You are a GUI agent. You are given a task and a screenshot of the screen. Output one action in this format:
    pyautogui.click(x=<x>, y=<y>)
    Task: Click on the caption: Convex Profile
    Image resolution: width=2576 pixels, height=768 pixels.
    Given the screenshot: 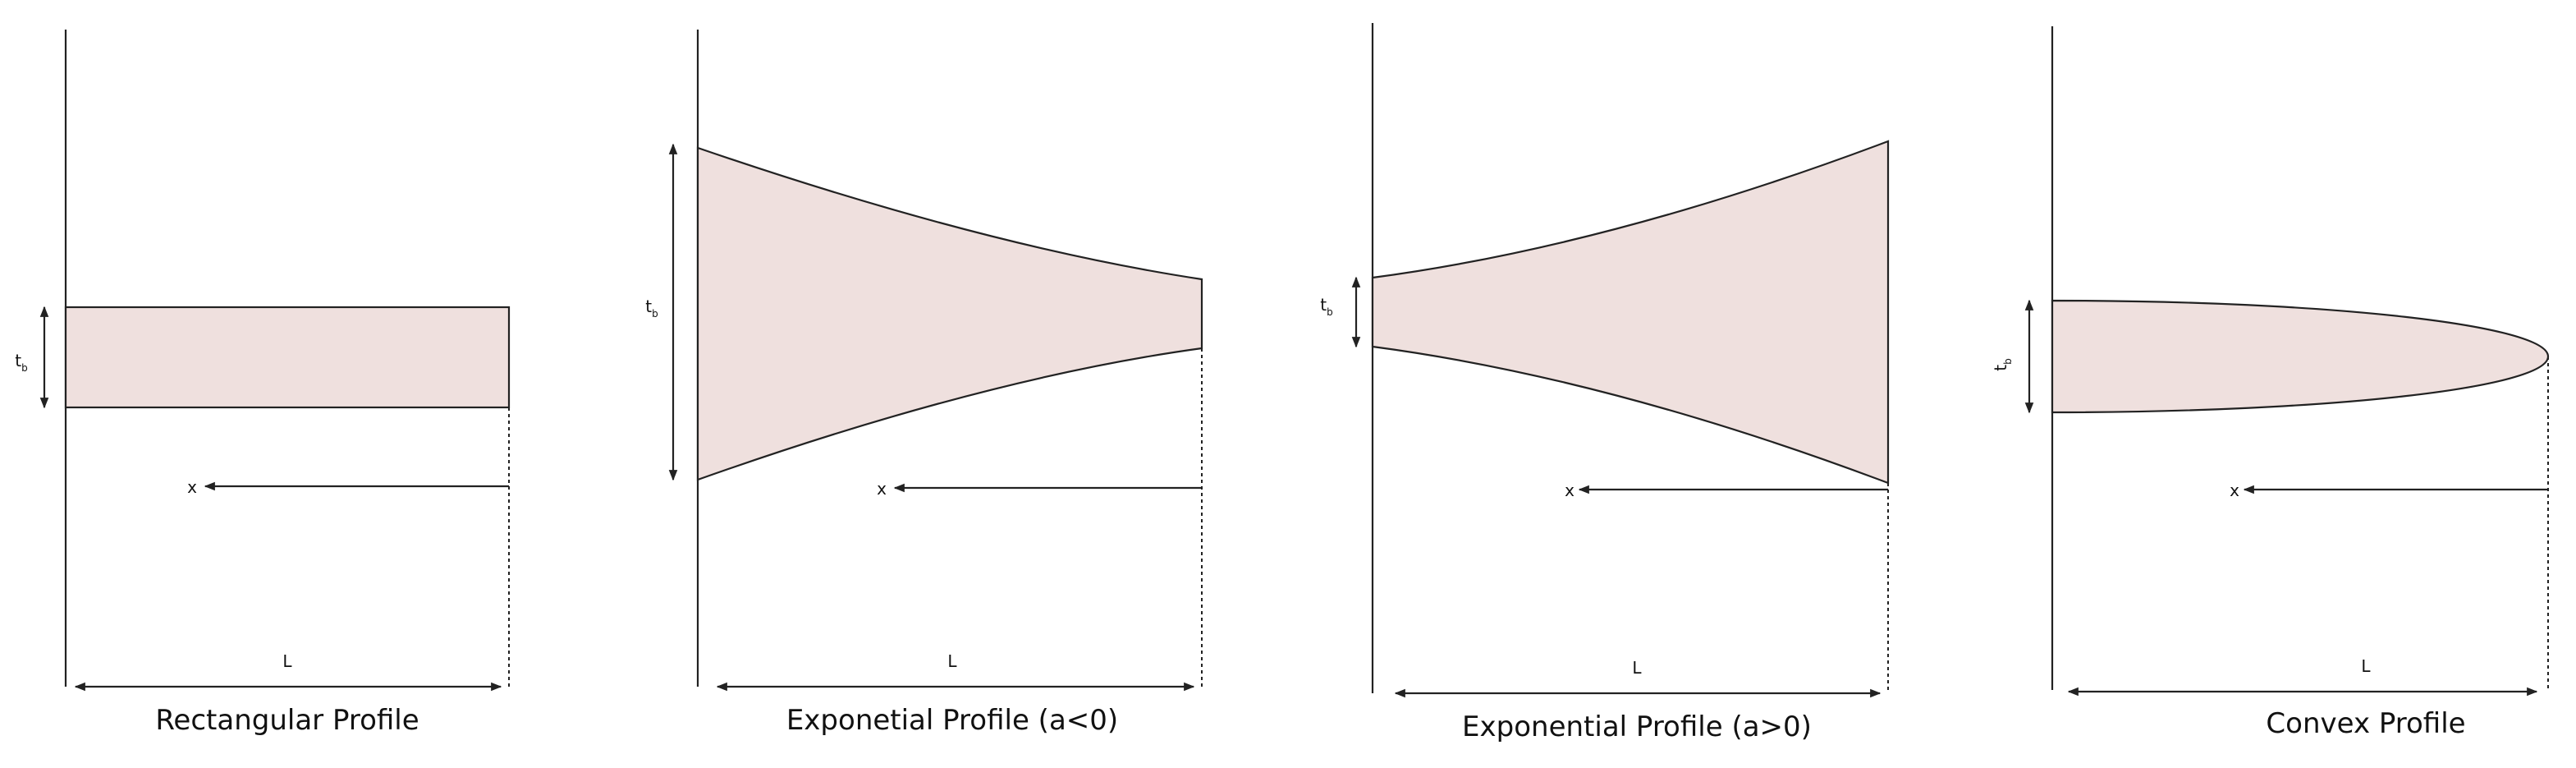 What is the action you would take?
    pyautogui.click(x=2366, y=723)
    